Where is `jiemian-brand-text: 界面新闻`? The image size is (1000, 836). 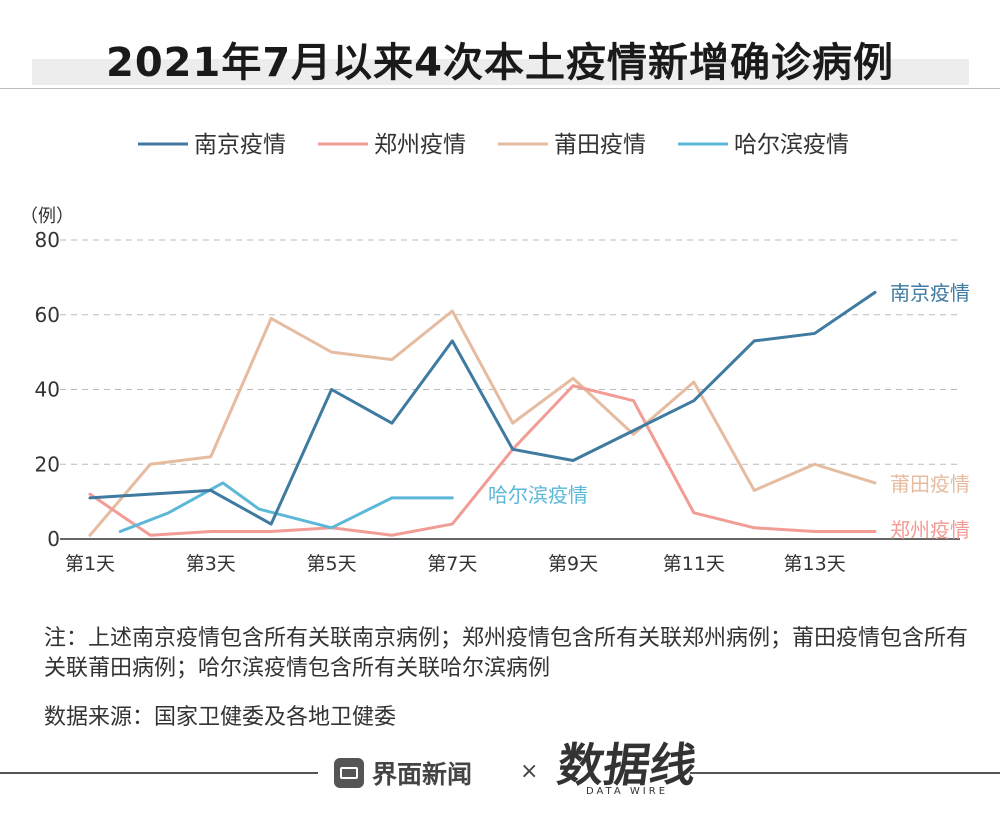
jiemian-brand-text: 界面新闻 is located at coordinates (422, 774).